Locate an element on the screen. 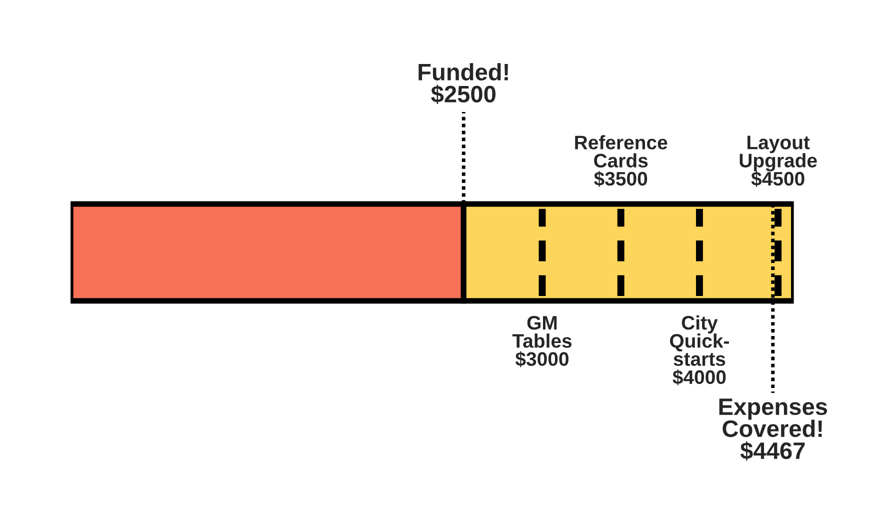  ref-line-label: Expenses Covered! $4467 is located at coordinates (773, 429).